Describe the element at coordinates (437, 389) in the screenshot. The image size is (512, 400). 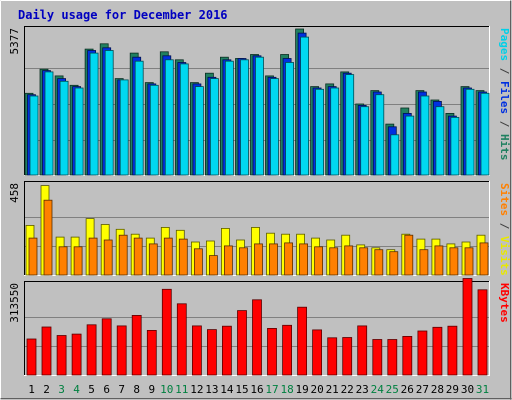
I see `x-tick-label-day-28: 28` at that location.